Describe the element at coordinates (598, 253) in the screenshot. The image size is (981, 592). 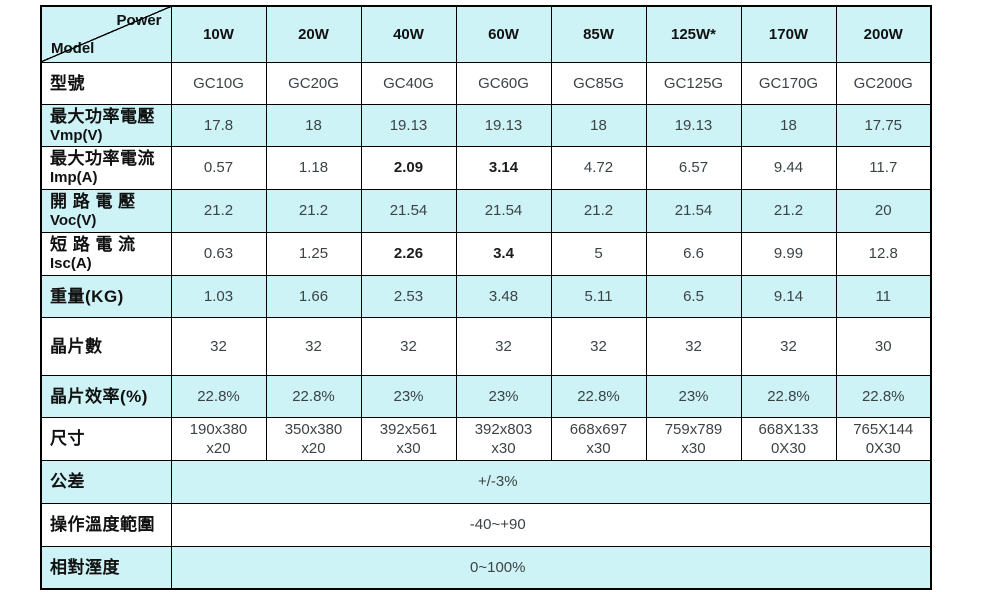
I see `spec-cell: 5` at that location.